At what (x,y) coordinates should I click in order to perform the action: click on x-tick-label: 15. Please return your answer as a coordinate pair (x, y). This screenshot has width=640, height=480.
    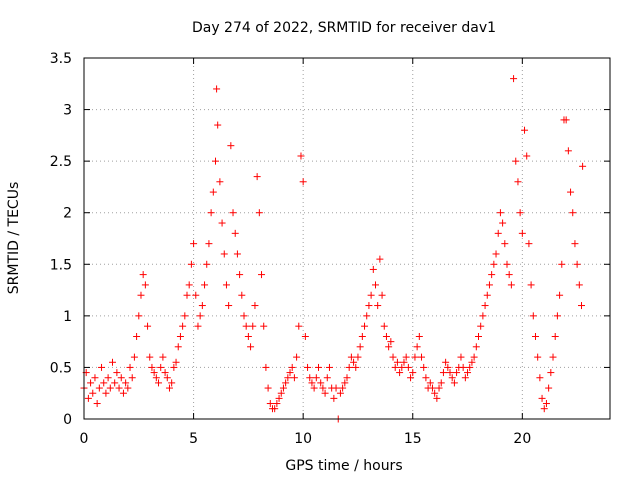
    Looking at the image, I should click on (413, 439).